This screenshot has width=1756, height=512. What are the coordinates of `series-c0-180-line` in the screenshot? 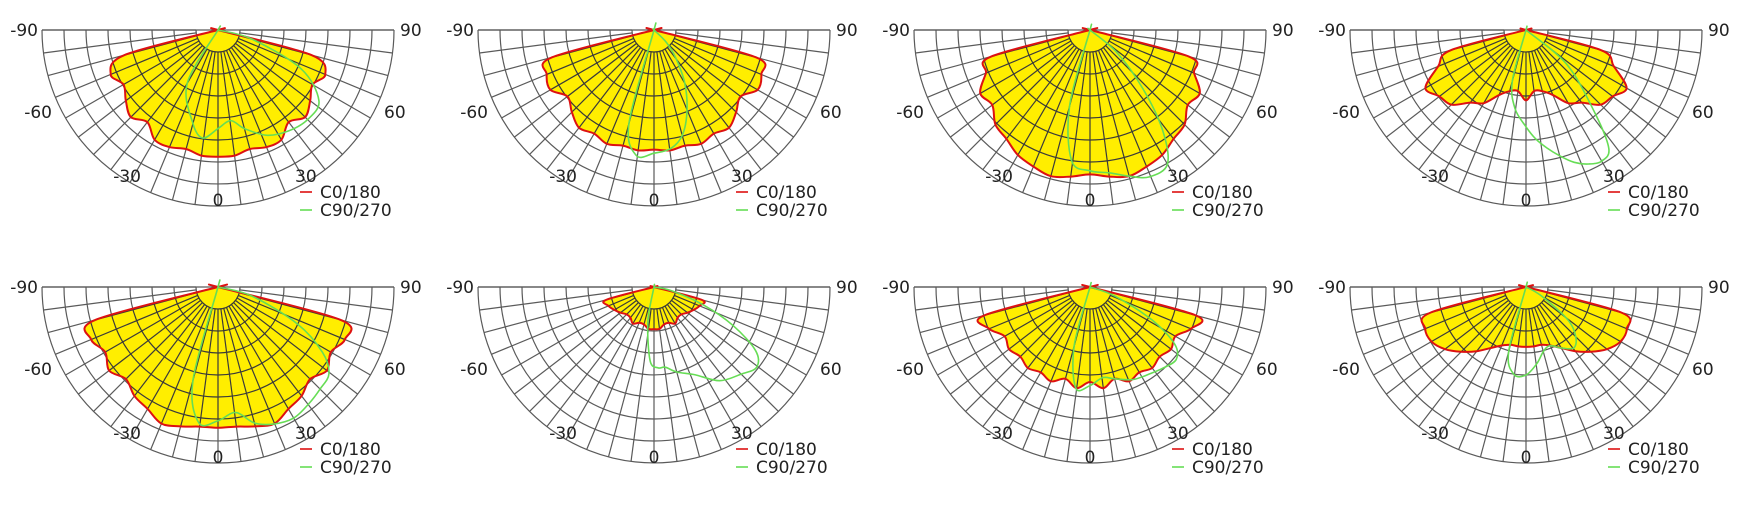 It's located at (1090, 336).